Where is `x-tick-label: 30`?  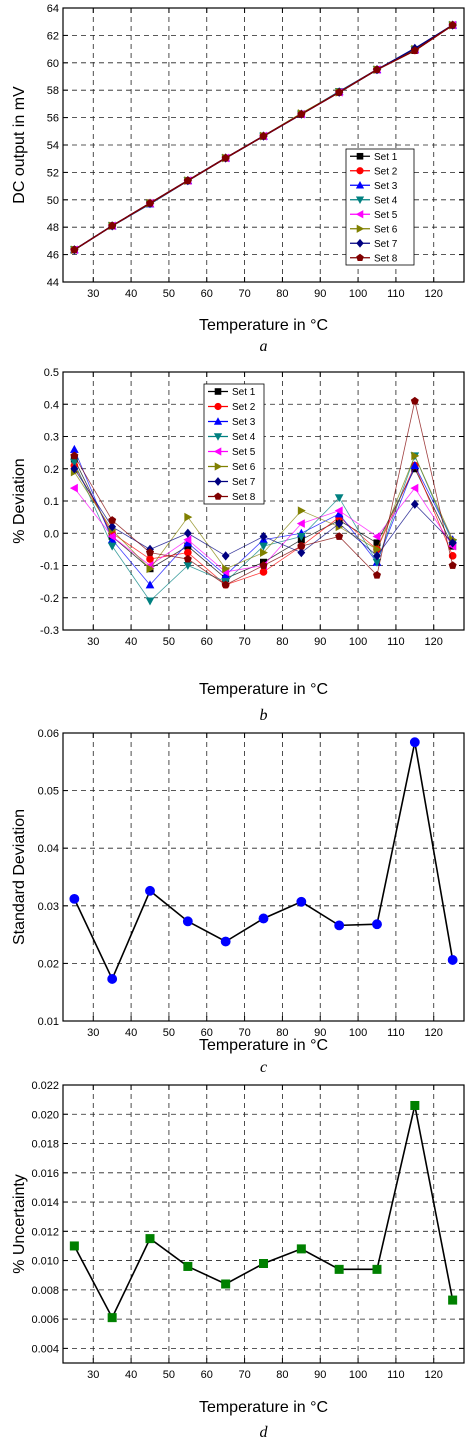
x-tick-label: 30 is located at coordinates (93, 1033).